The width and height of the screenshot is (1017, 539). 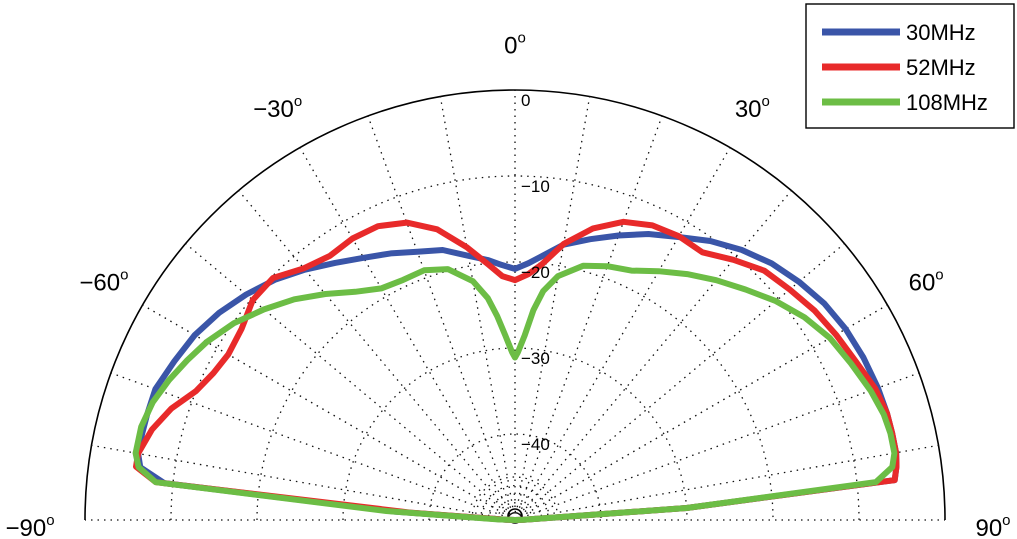 I want to click on angular-tick-label: −30o, so click(x=277, y=108).